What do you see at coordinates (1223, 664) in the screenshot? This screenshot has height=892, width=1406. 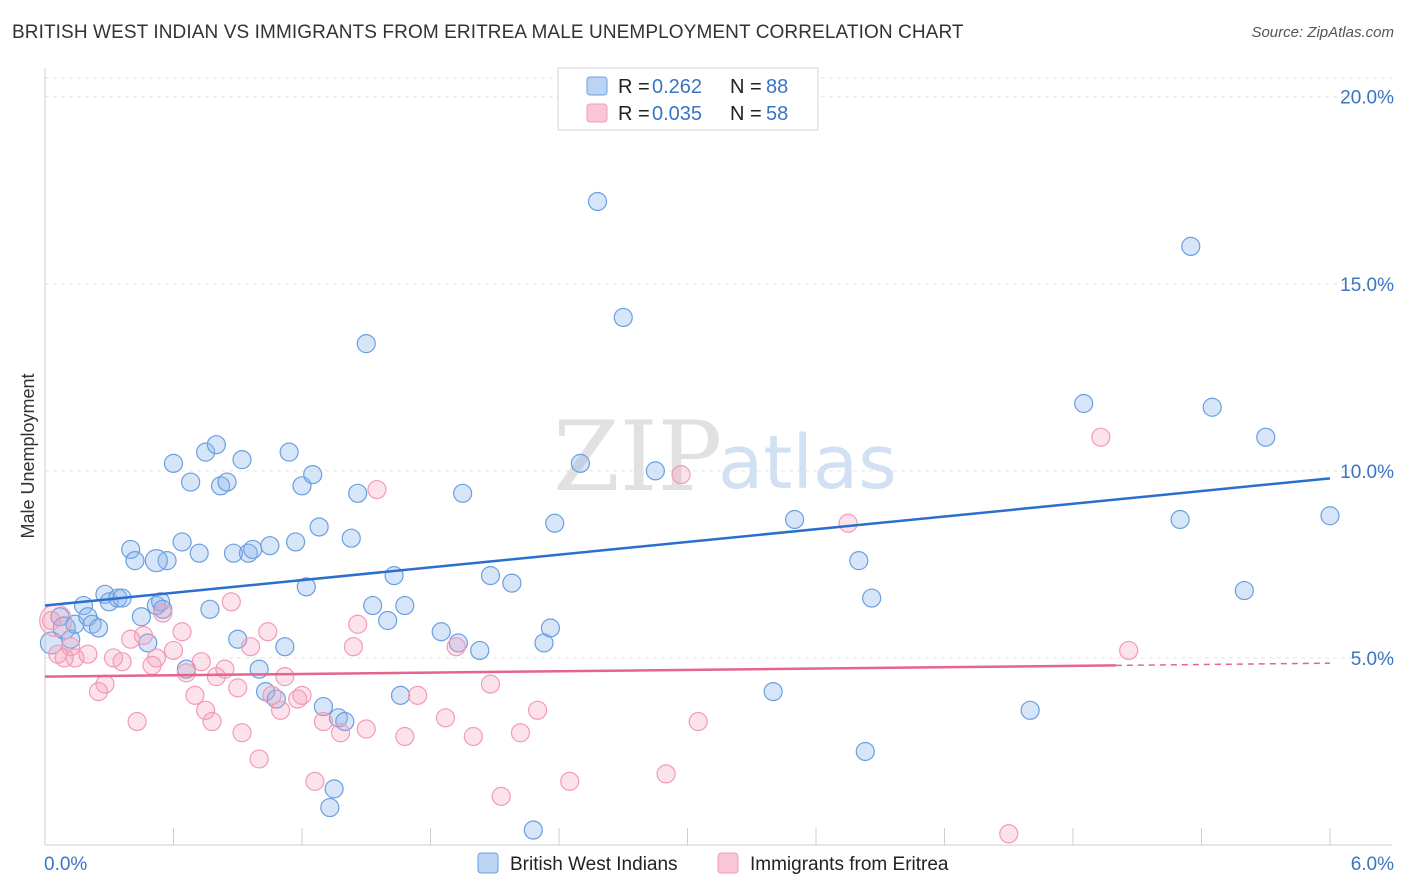 I see `pink-trend-line-extension` at bounding box center [1223, 664].